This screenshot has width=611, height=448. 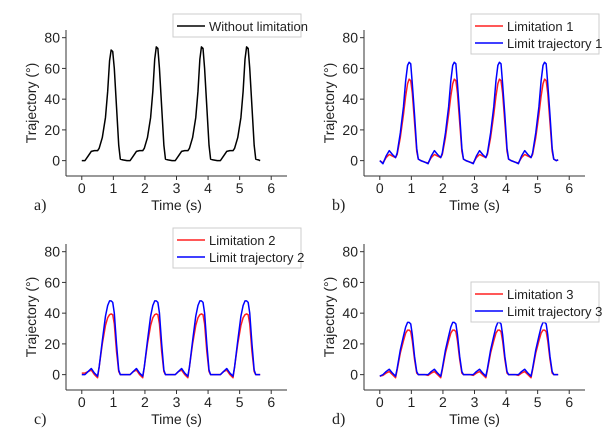 What do you see at coordinates (540, 26) in the screenshot?
I see `legend-label: Limitation 1` at bounding box center [540, 26].